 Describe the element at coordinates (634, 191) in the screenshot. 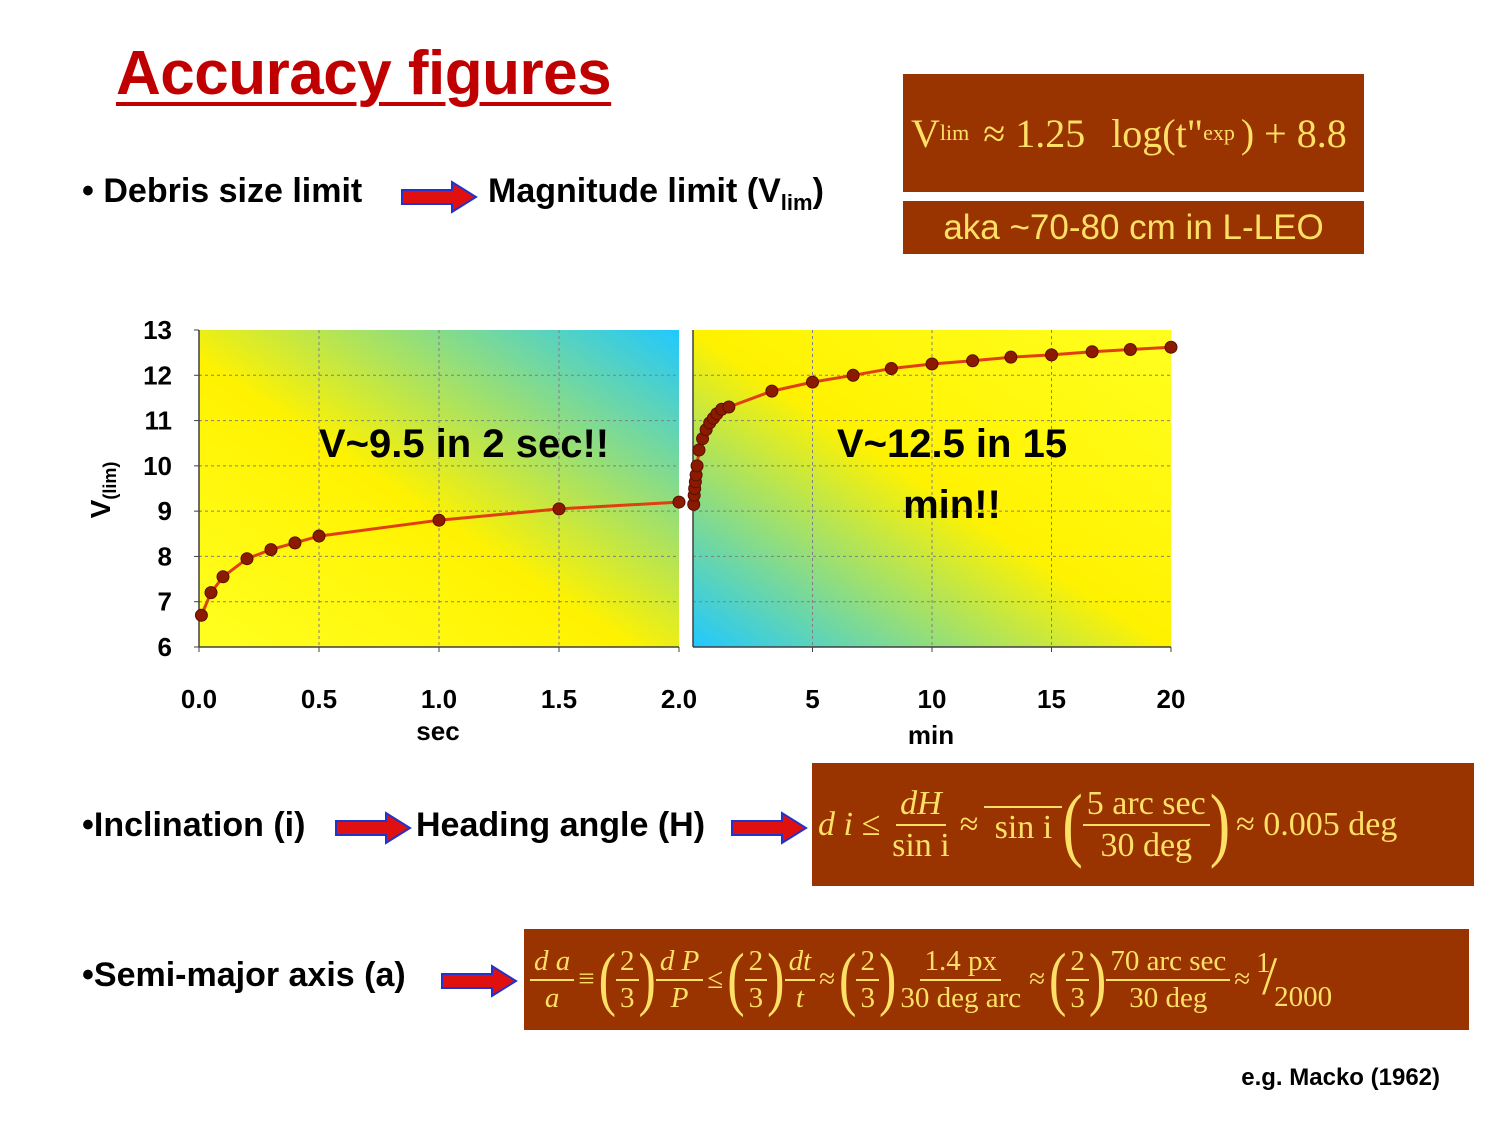

I see `magnitude-limit-label: Magnitude limit (V` at that location.